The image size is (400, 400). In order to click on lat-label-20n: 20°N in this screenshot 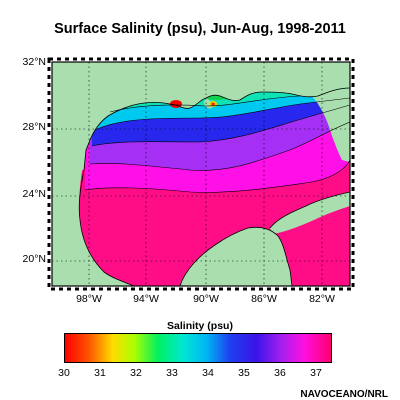, I will do `click(34, 259)`.